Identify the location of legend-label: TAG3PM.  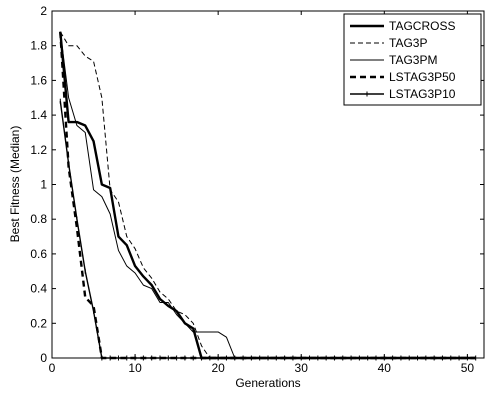
(413, 60).